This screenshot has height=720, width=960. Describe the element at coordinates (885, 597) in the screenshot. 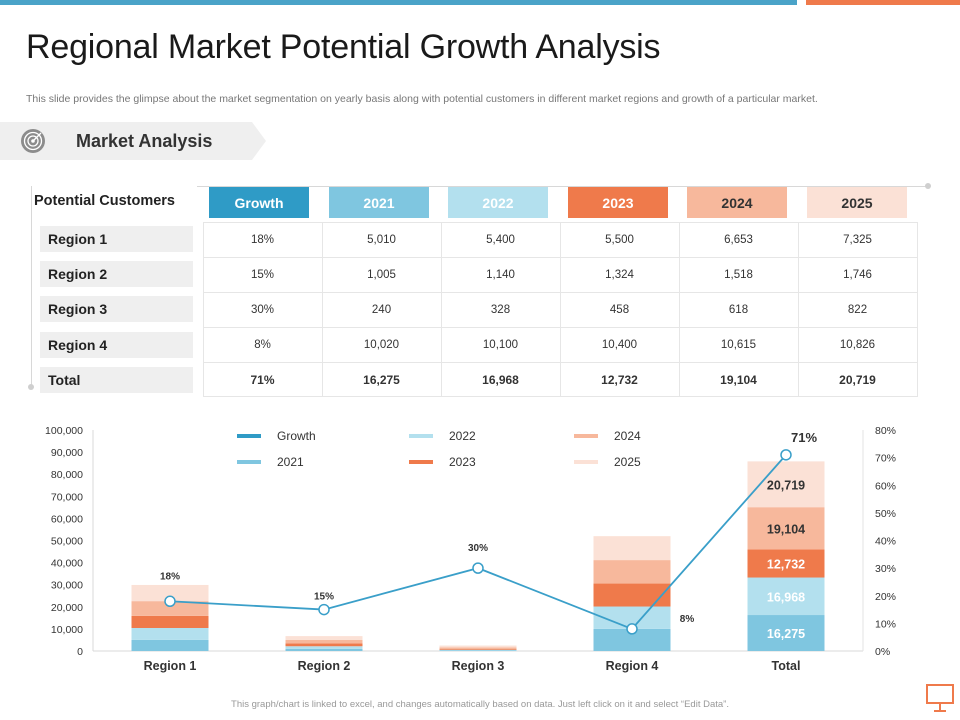

I see `y-right-tick-label: 20%` at that location.